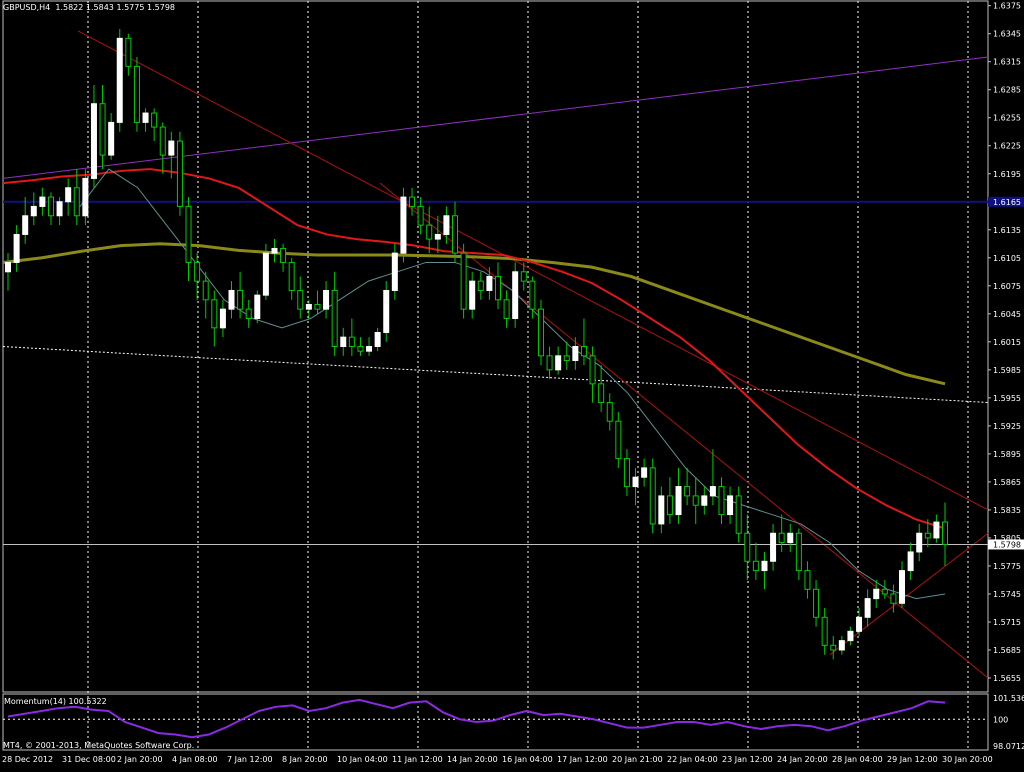  I want to click on price-tick-label: 1.6015, so click(1007, 342).